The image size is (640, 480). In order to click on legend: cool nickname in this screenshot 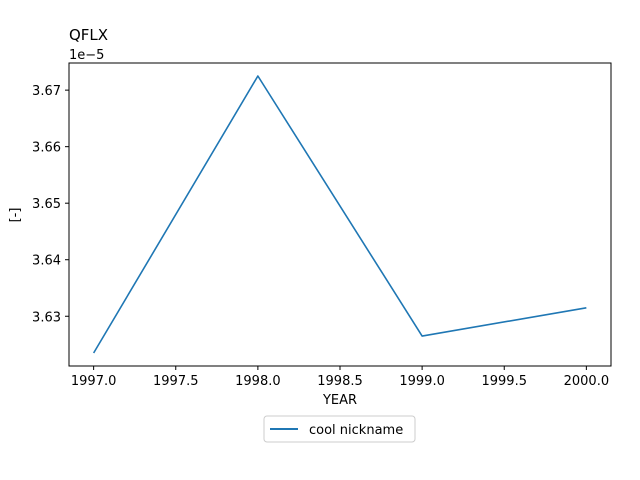, I will do `click(339, 429)`.